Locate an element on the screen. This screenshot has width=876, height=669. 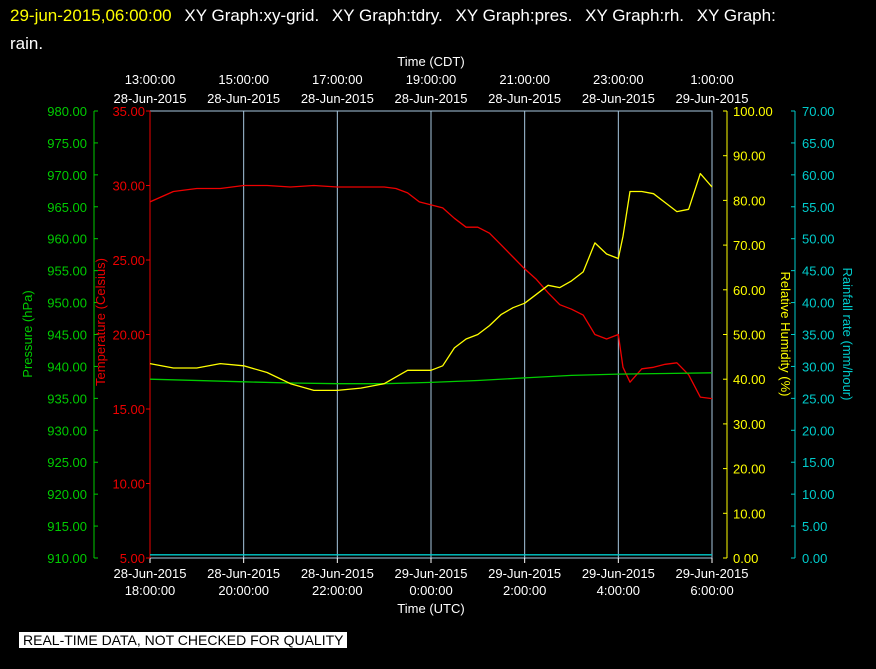
x-tick-label-time: 0:00:00 is located at coordinates (430, 590).